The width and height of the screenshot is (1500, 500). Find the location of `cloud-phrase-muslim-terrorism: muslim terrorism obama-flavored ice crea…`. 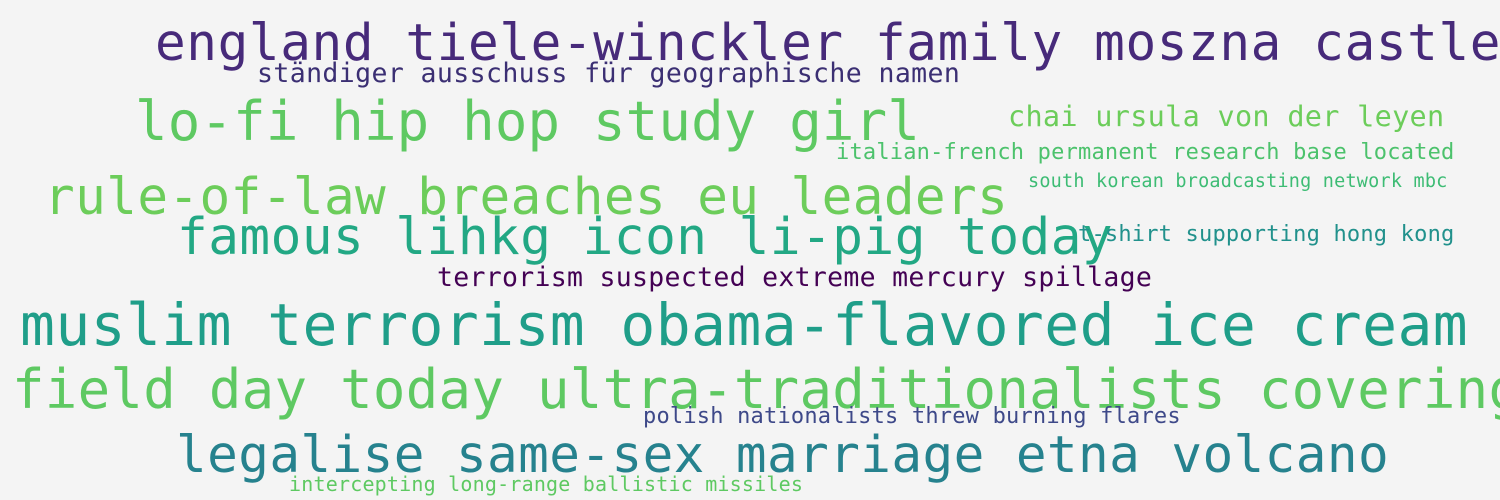

cloud-phrase-muslim-terrorism: muslim terrorism obama-flavored ice crea… is located at coordinates (744, 325).